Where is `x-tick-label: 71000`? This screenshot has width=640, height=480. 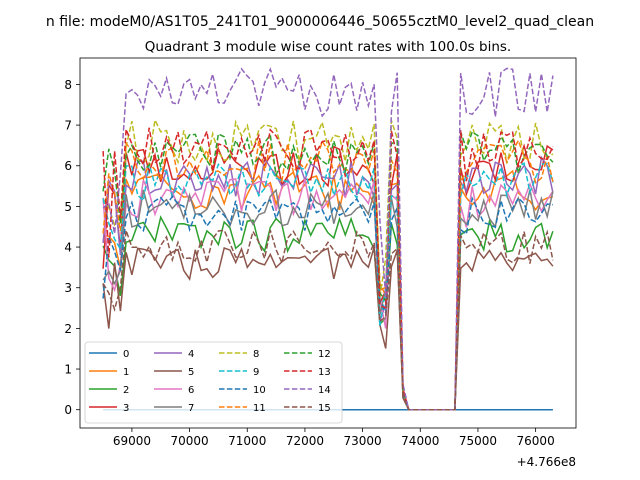
x-tick-label: 71000 is located at coordinates (247, 441).